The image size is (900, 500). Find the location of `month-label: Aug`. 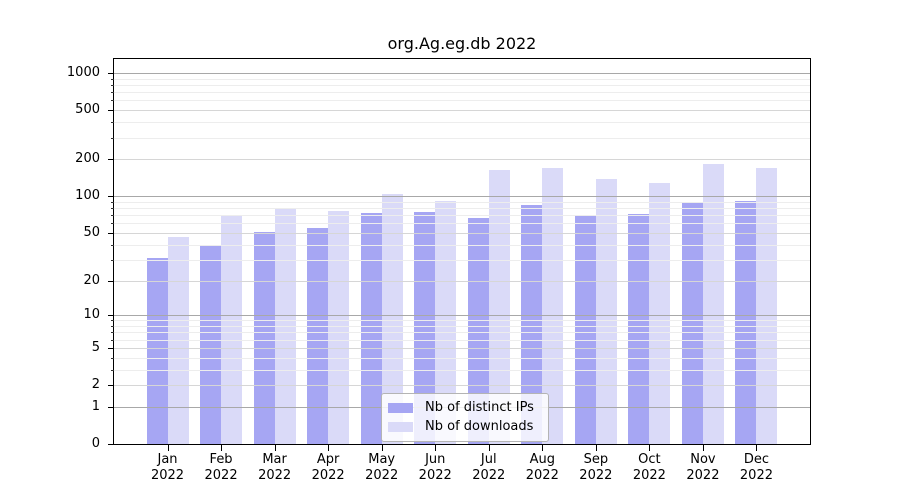

month-label: Aug is located at coordinates (542, 459).